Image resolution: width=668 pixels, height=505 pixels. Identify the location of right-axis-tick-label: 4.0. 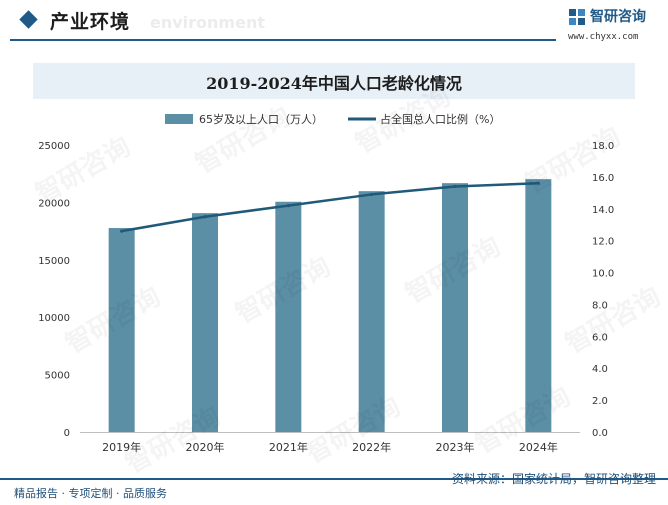
(600, 369).